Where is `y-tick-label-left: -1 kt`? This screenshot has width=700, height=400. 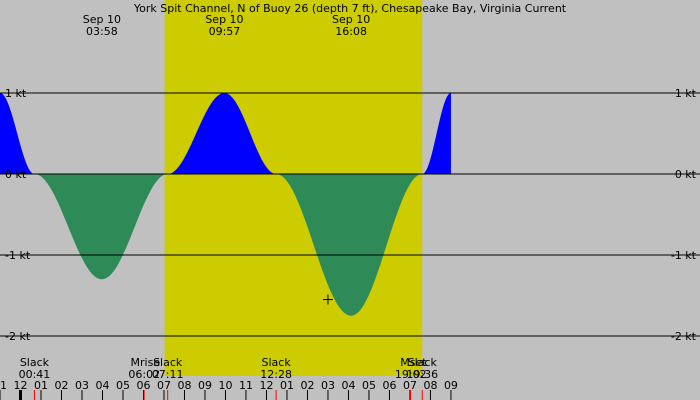
y-tick-label-left: -1 kt is located at coordinates (18, 255).